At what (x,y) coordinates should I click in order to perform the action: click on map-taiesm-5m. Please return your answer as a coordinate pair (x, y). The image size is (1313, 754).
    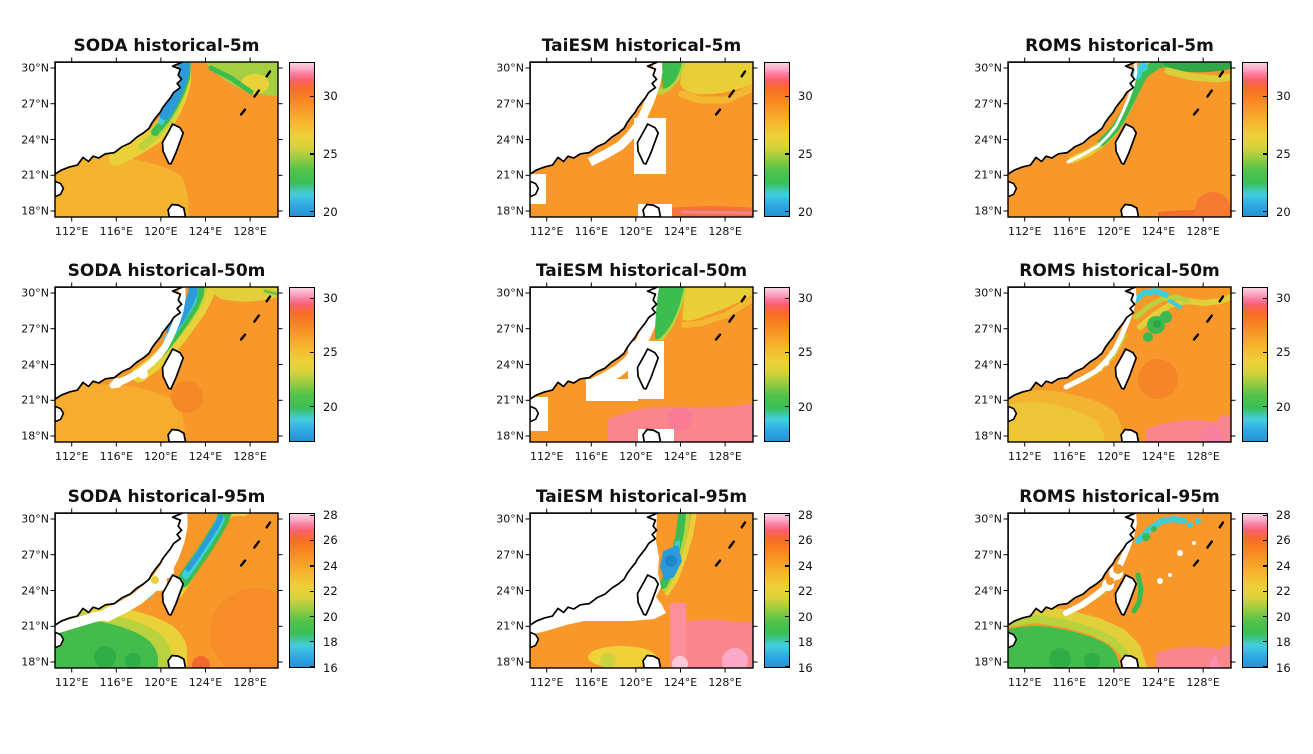
    Looking at the image, I should click on (641, 139).